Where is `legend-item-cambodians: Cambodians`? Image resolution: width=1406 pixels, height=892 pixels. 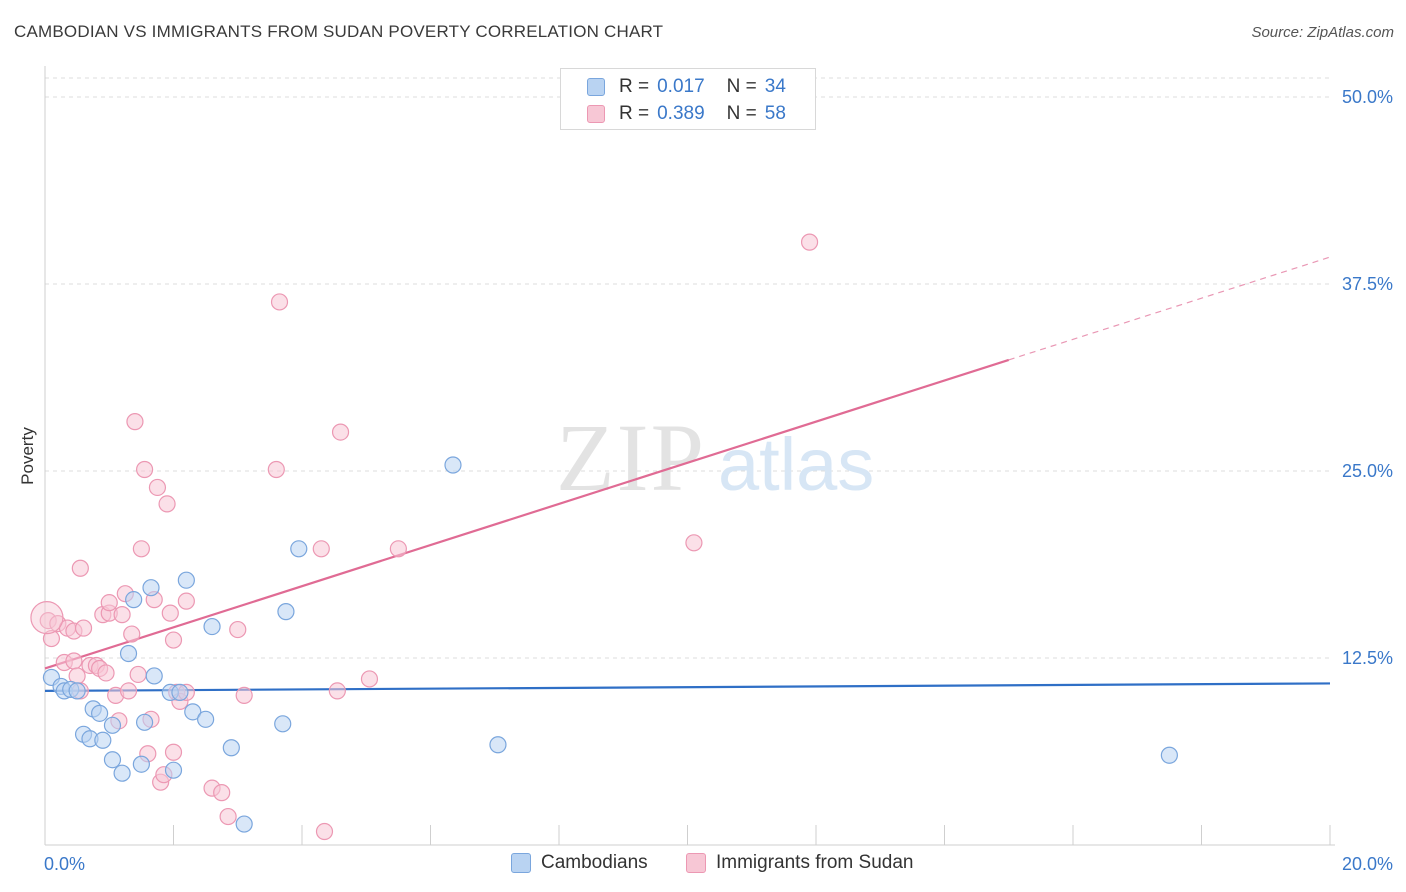
legend-item-cambodians: Cambodians is located at coordinates (579, 863).